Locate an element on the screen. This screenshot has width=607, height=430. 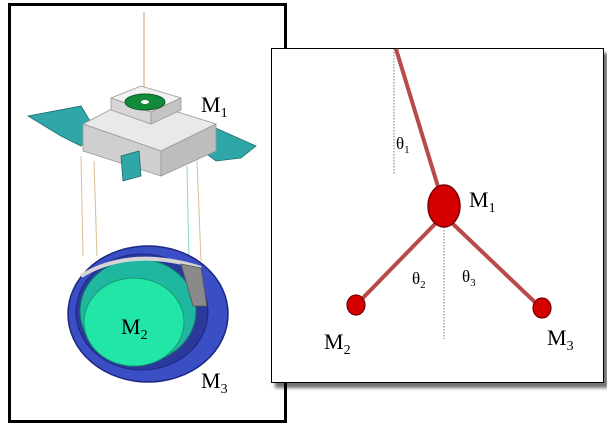
label-m2: M2 is located at coordinates (337, 343).